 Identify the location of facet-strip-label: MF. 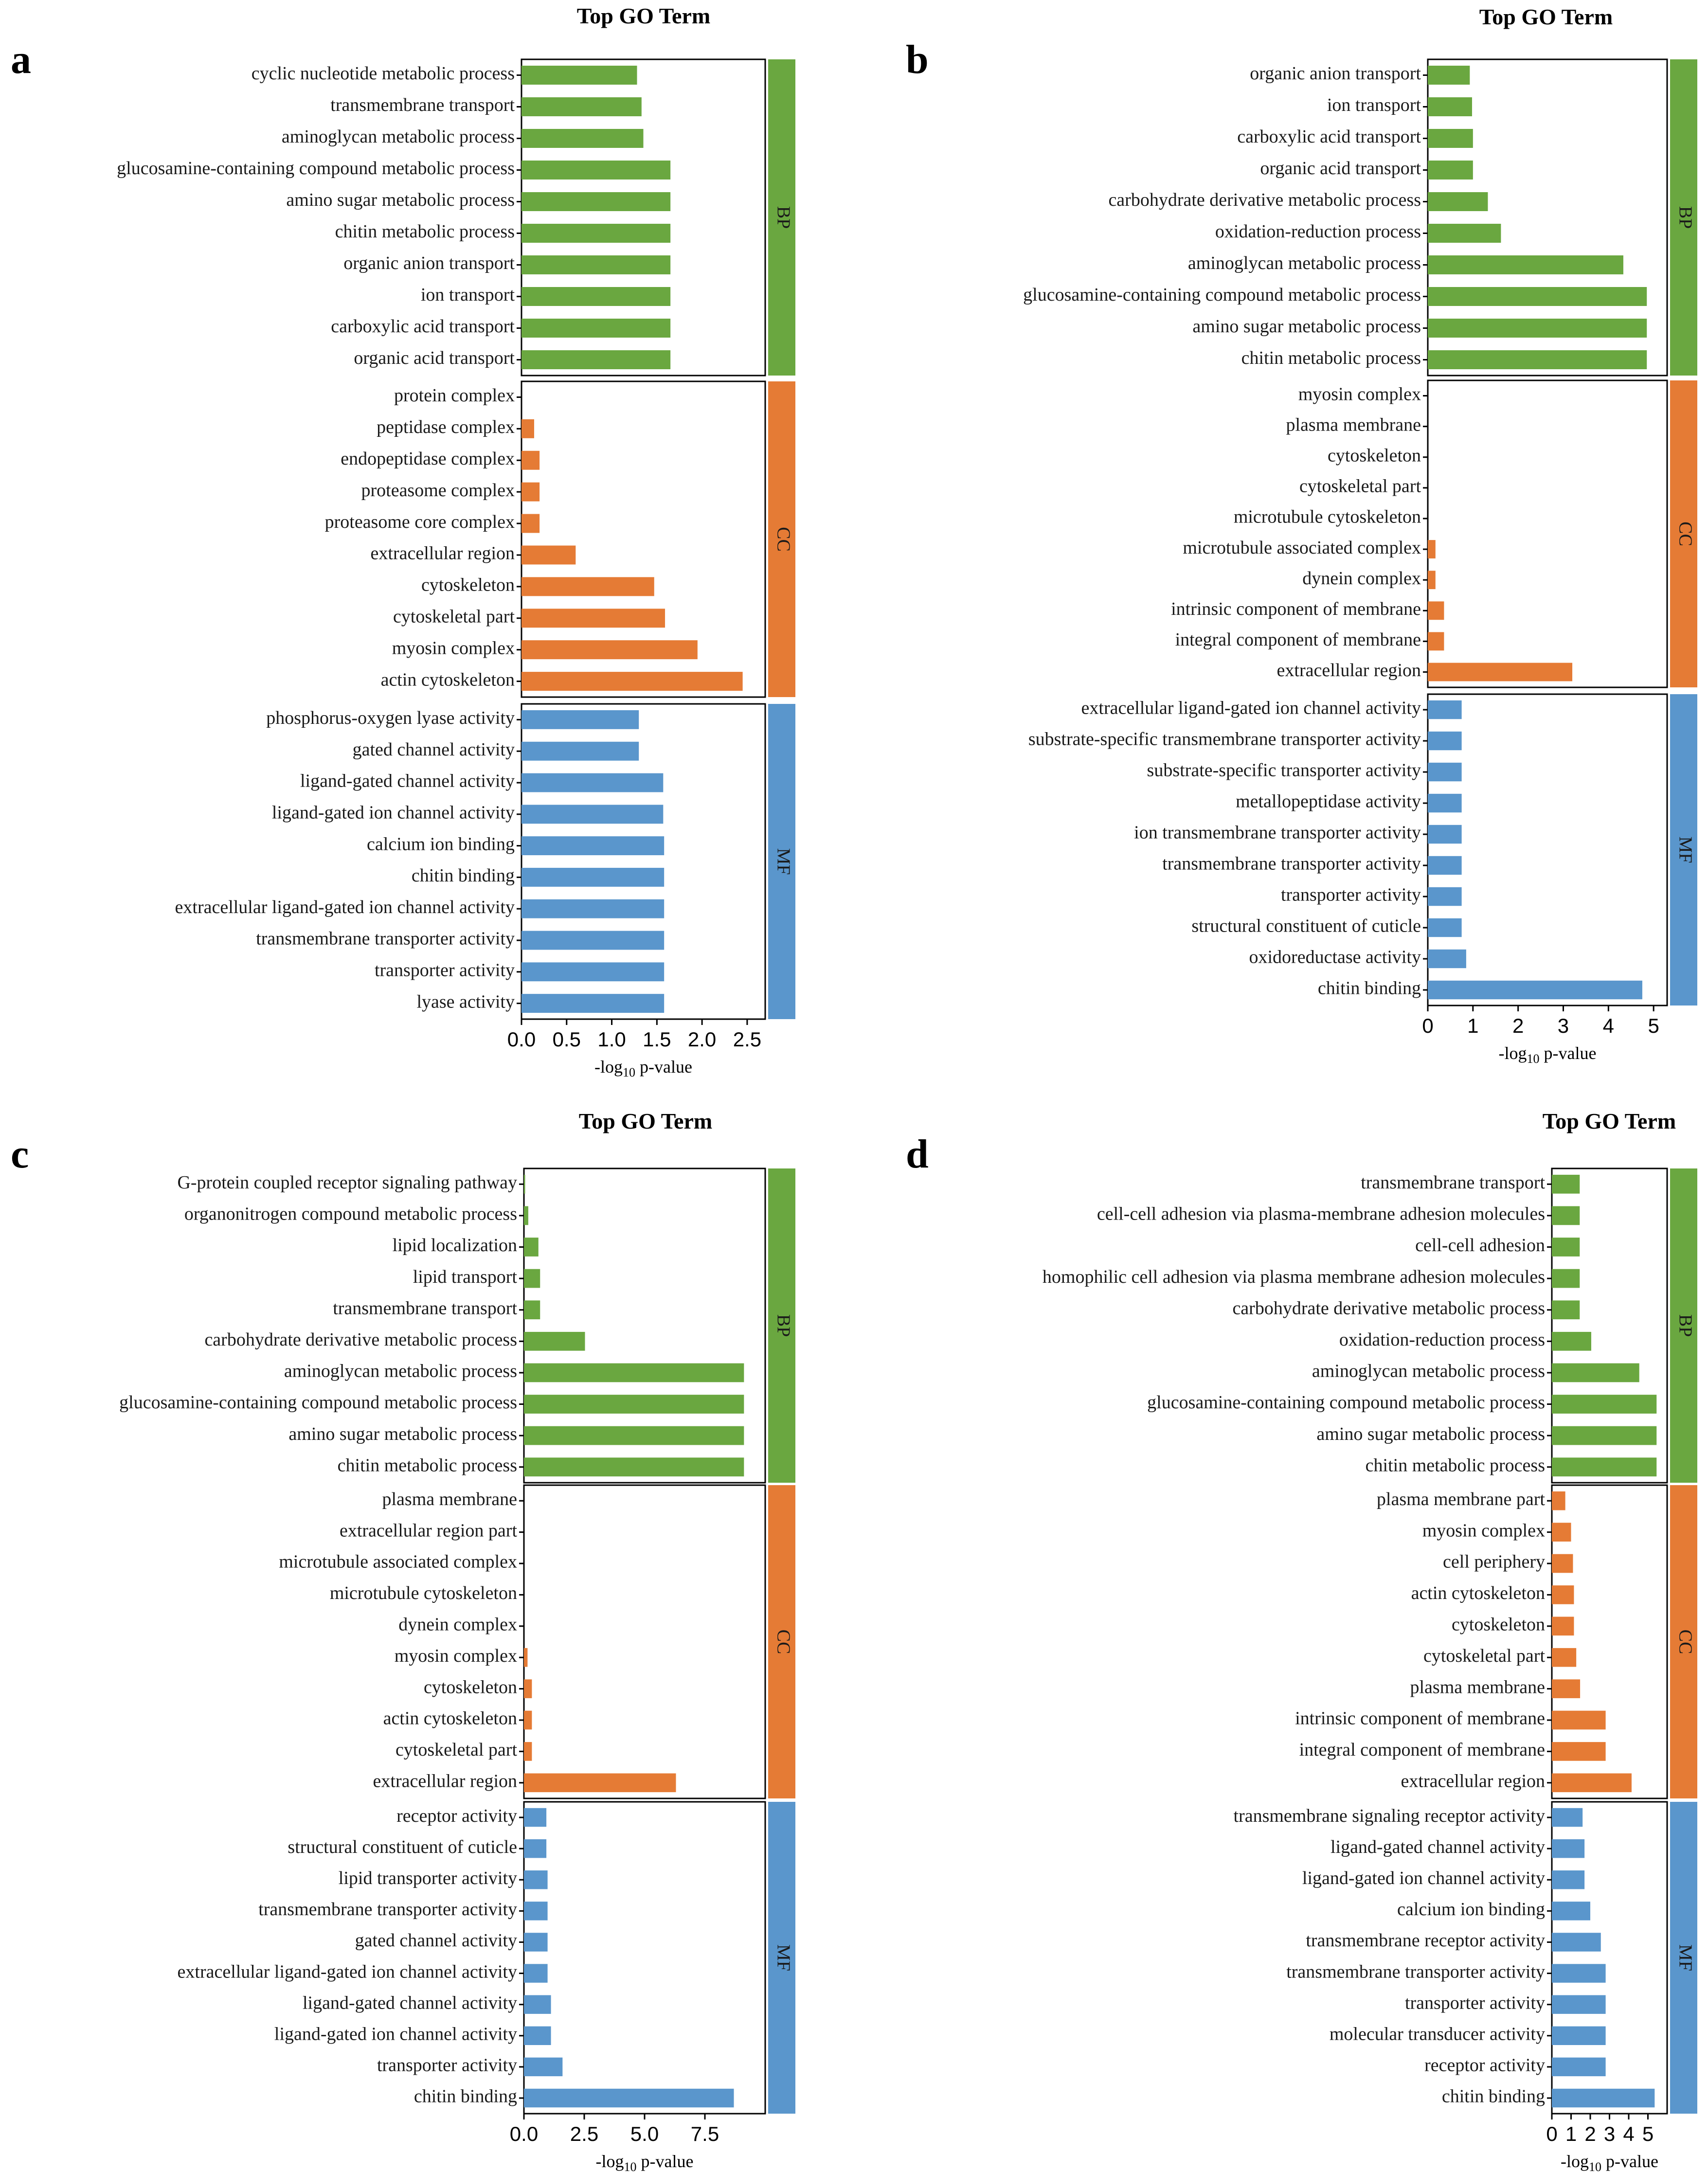
(1685, 850).